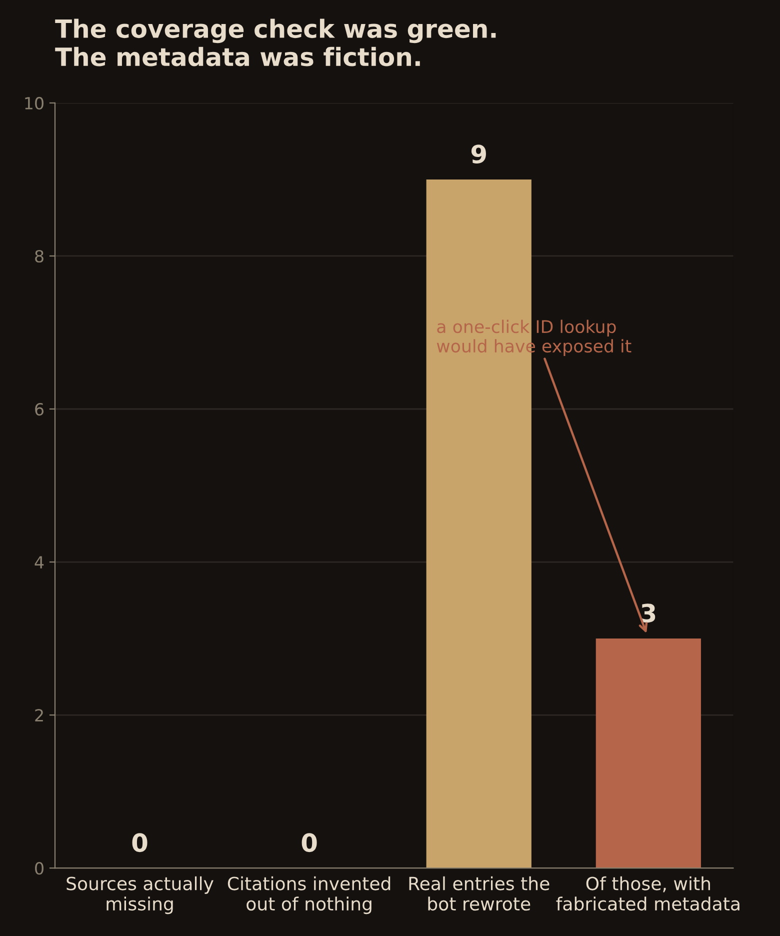  Describe the element at coordinates (140, 895) in the screenshot. I see `x-tick-label: Sources actually missing` at that location.